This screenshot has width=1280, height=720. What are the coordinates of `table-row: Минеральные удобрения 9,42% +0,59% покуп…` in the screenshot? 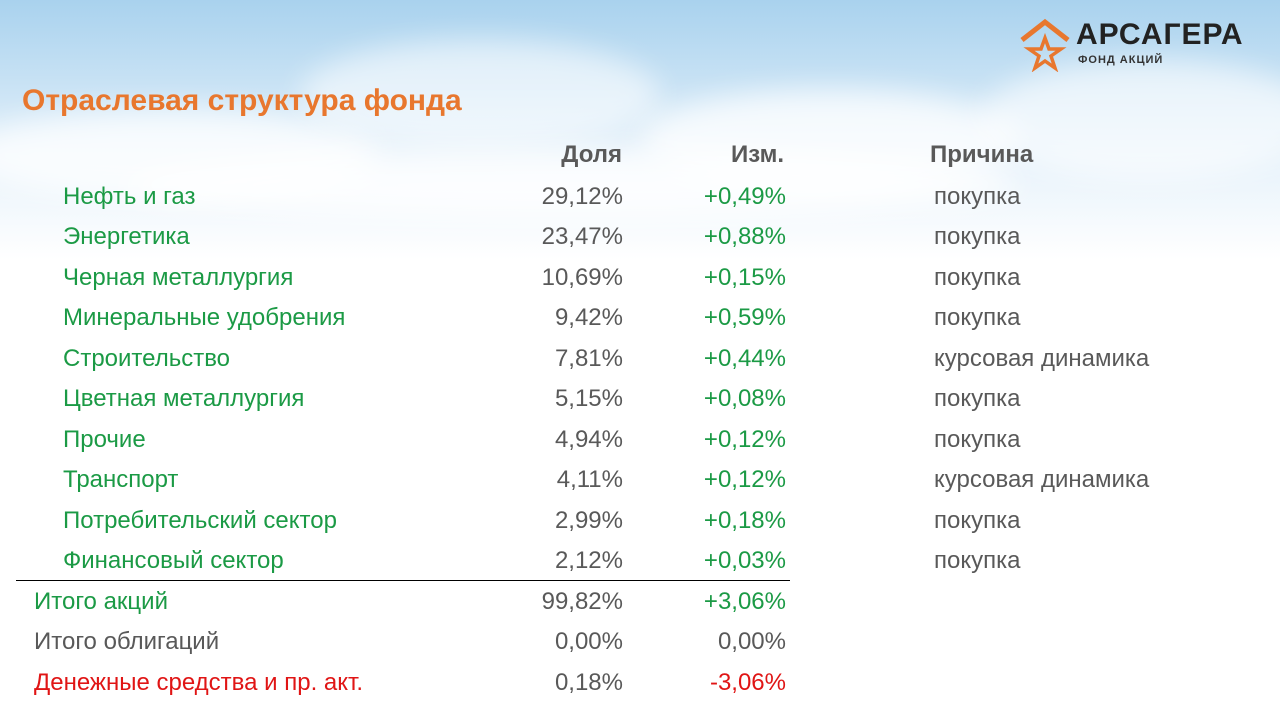 It's located at (640, 318).